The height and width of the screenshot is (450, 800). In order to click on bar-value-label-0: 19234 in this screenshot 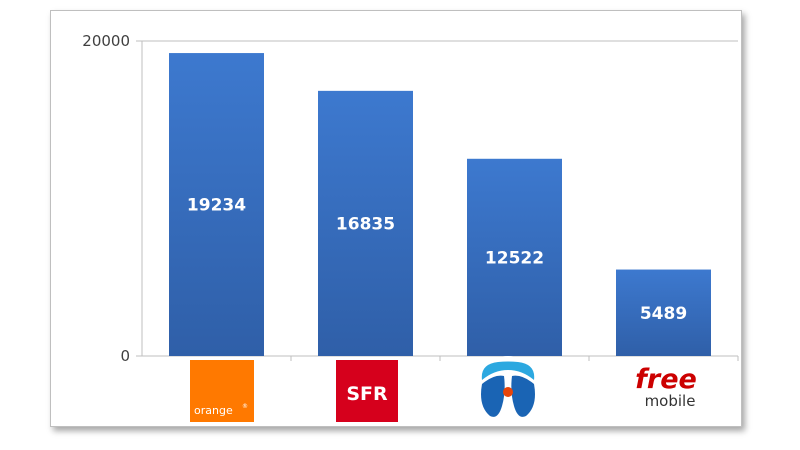, I will do `click(216, 206)`.